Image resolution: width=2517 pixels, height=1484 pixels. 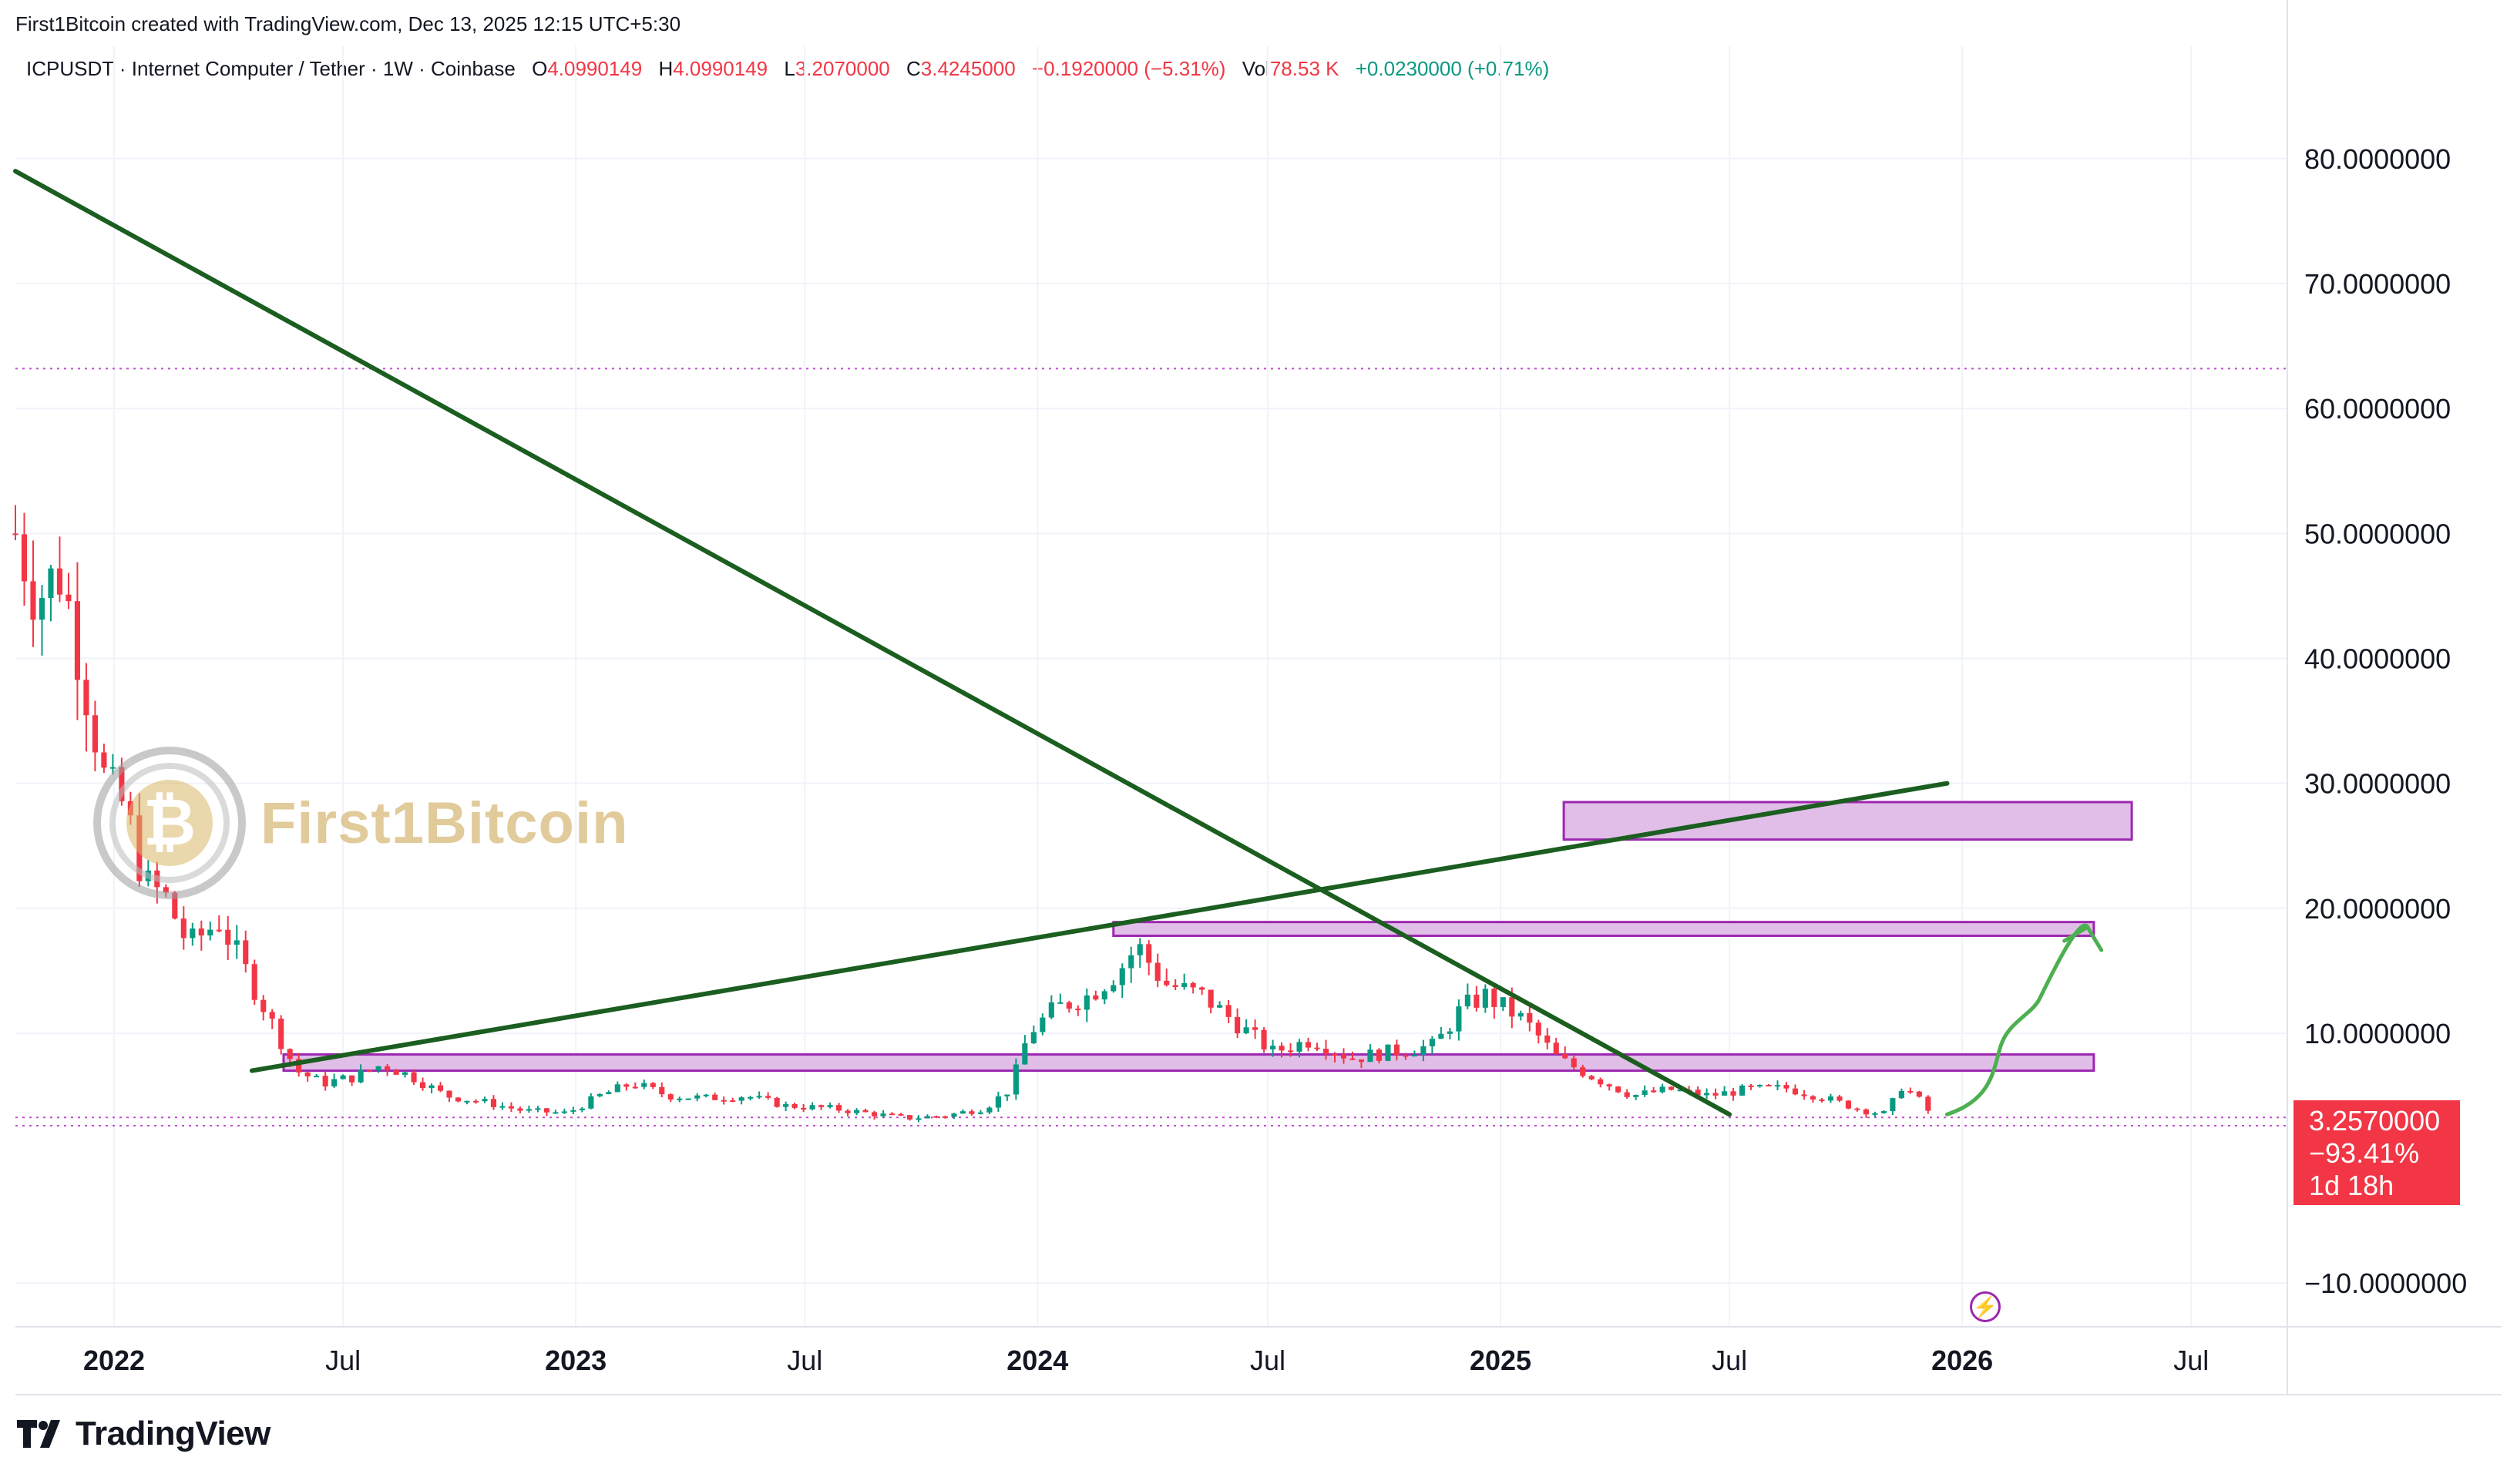 I want to click on time-tick-label: 2024, so click(x=1037, y=1360).